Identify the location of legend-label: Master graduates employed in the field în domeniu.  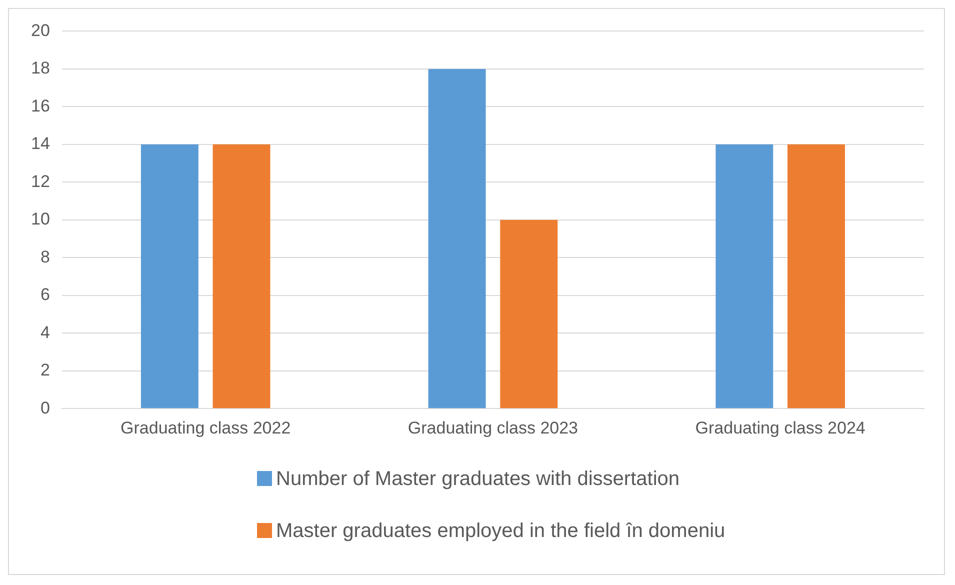
(501, 531).